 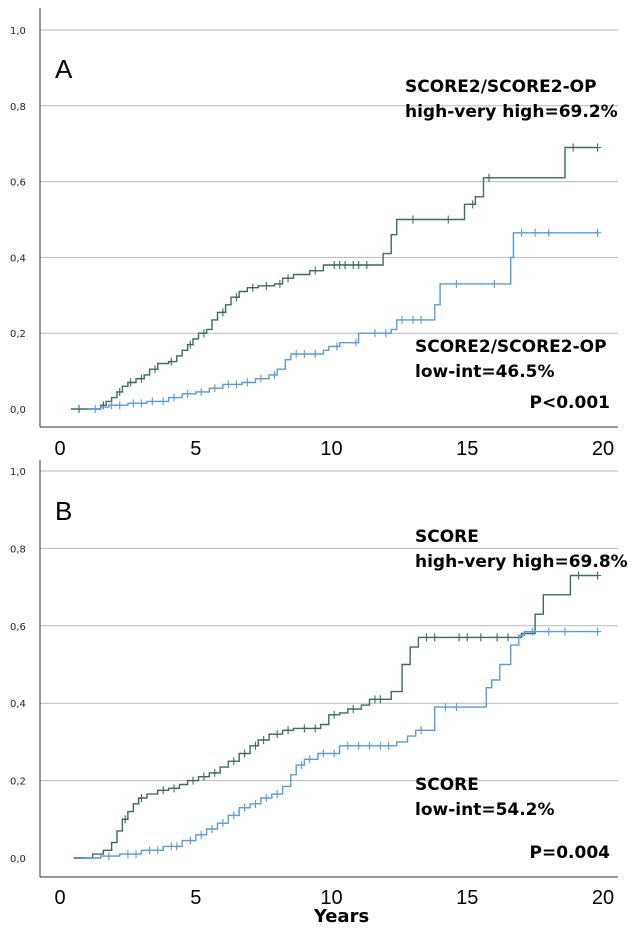 What do you see at coordinates (467, 898) in the screenshot?
I see `x-tick-label: 15` at bounding box center [467, 898].